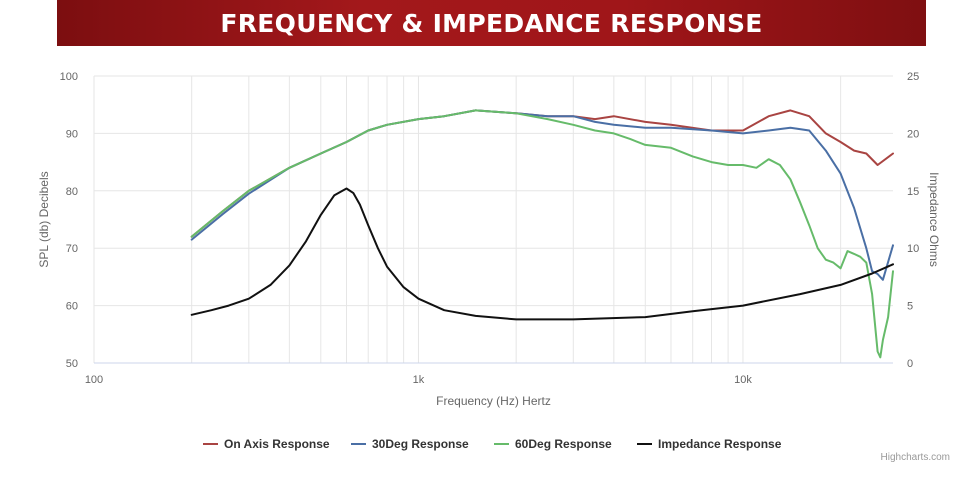 The height and width of the screenshot is (485, 979). What do you see at coordinates (493, 401) in the screenshot?
I see `x-axis-title: Frequency (Hz) Hertz` at bounding box center [493, 401].